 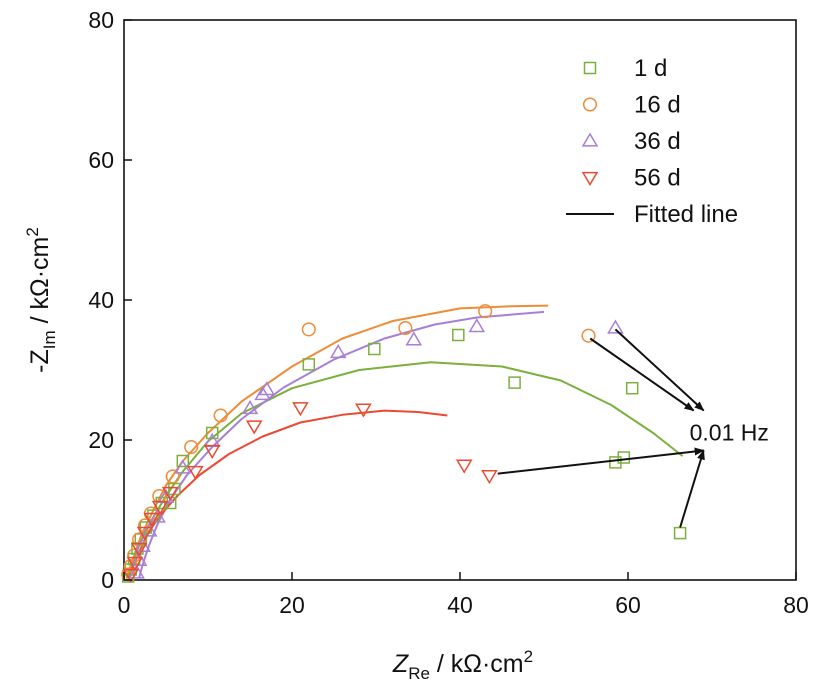 What do you see at coordinates (628, 605) in the screenshot?
I see `x-tick-label-3: 60` at bounding box center [628, 605].